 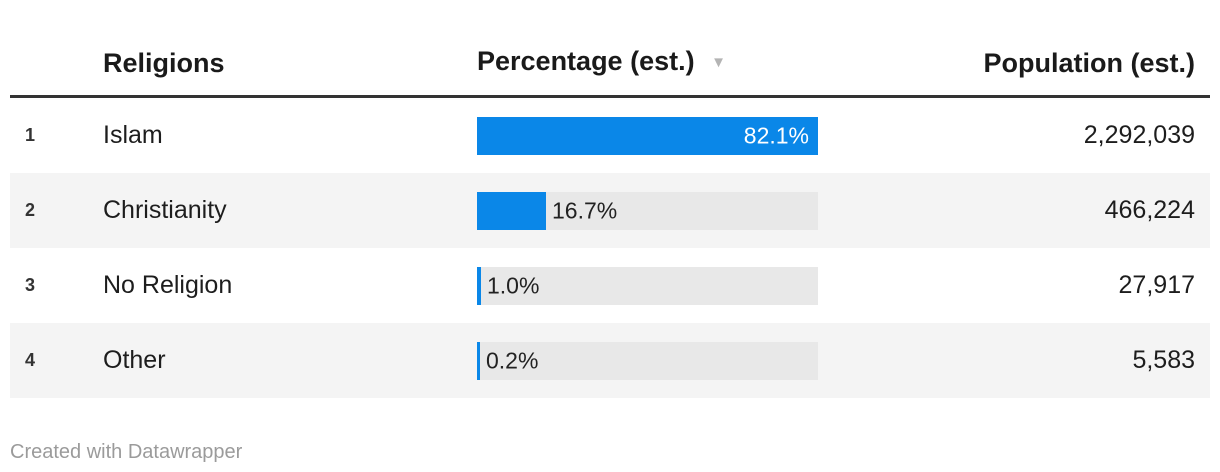 I want to click on row-rank: 1, so click(x=30, y=135).